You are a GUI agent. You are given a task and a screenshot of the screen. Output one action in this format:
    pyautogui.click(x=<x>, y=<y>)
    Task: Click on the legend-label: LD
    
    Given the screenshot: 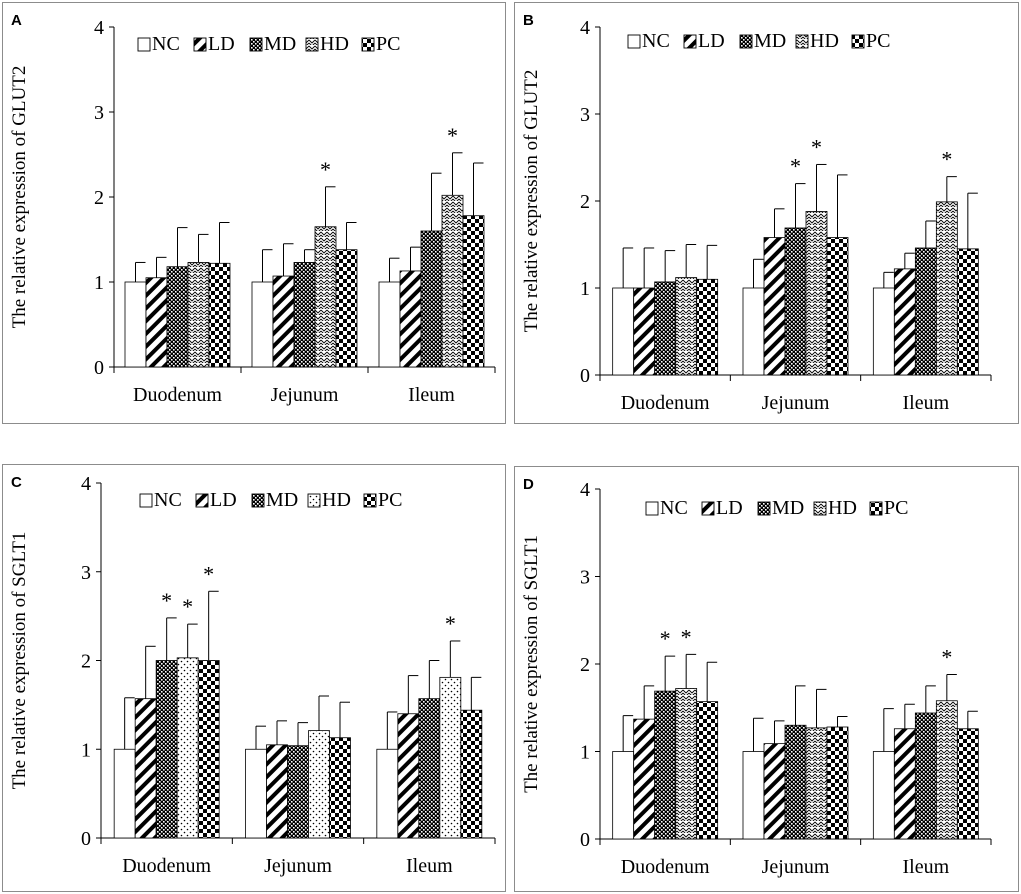 What is the action you would take?
    pyautogui.click(x=729, y=508)
    